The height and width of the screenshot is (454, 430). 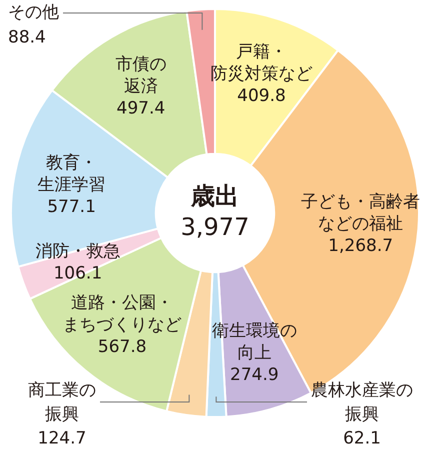 What do you see at coordinates (361, 246) in the screenshot?
I see `data-label: 1,268.7` at bounding box center [361, 246].